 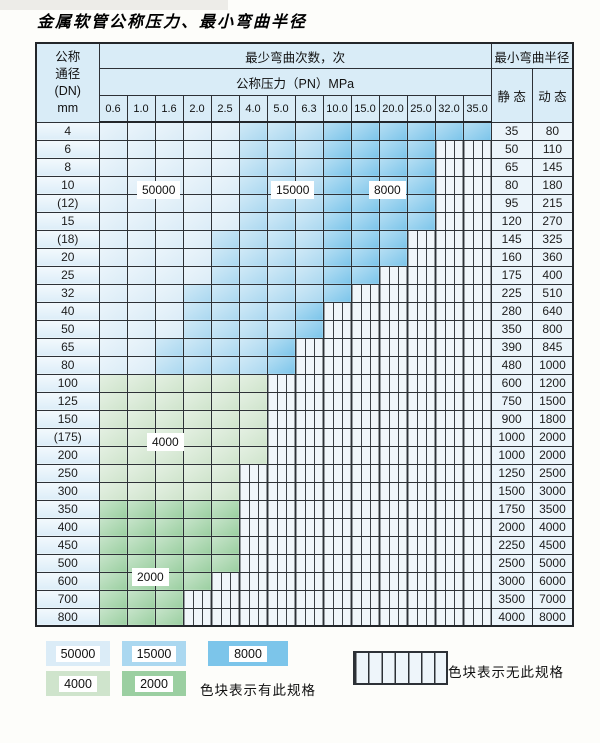 I want to click on dn-cell: 800, so click(x=67, y=617).